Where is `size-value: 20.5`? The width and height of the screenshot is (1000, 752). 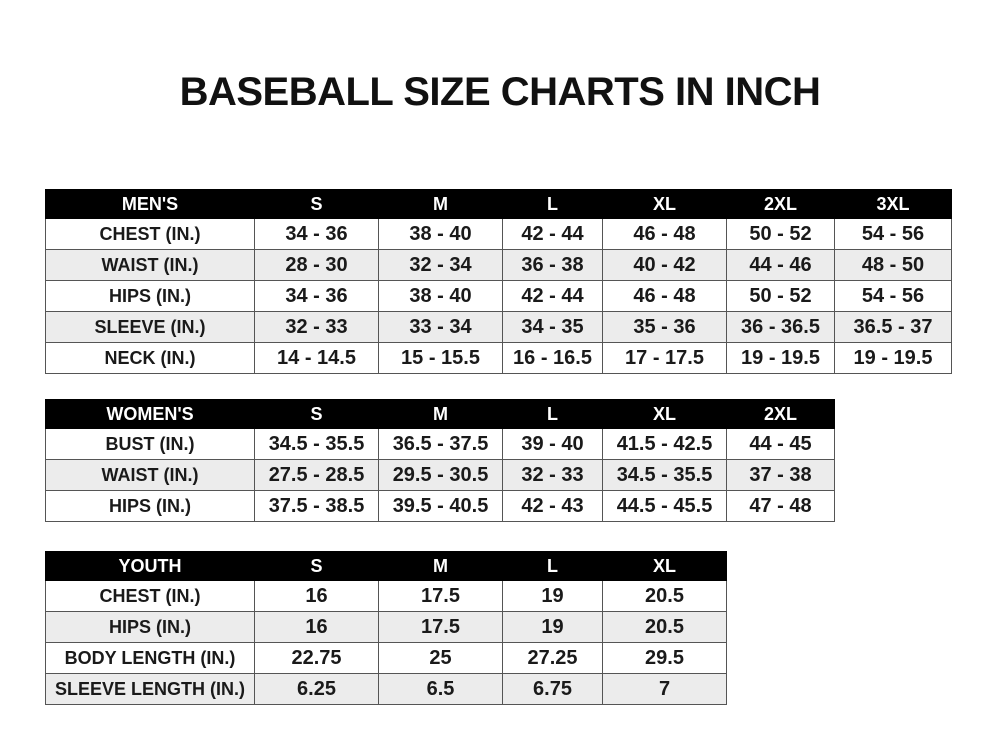
size-value: 20.5 is located at coordinates (664, 596).